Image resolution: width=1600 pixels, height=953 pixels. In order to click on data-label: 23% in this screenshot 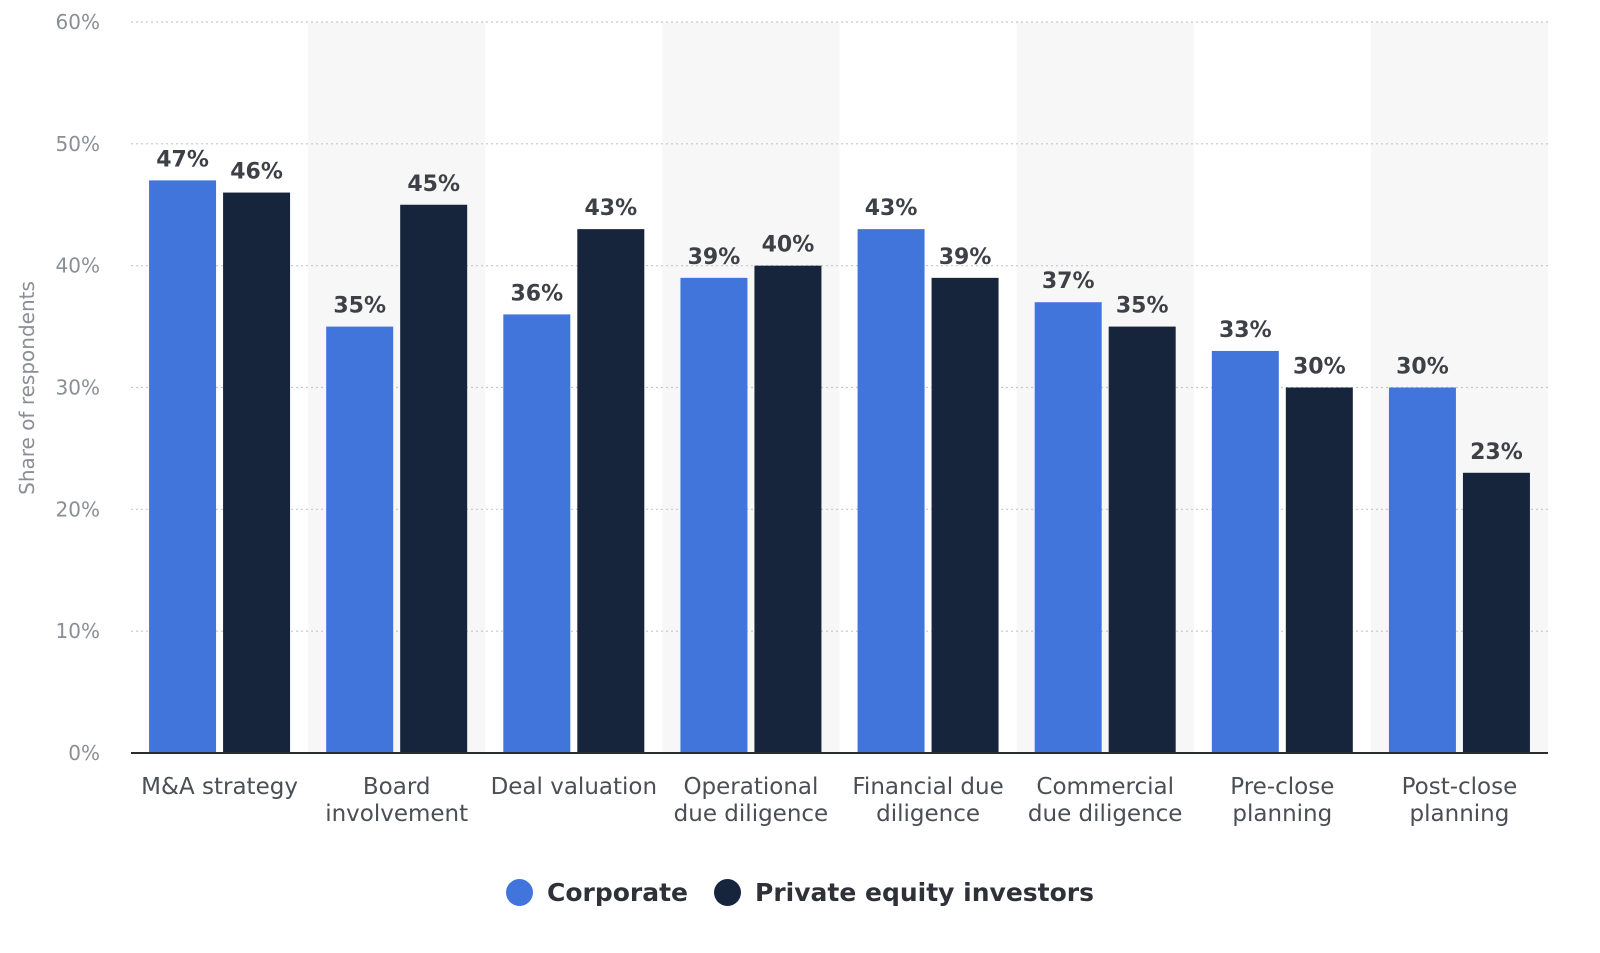, I will do `click(1496, 452)`.